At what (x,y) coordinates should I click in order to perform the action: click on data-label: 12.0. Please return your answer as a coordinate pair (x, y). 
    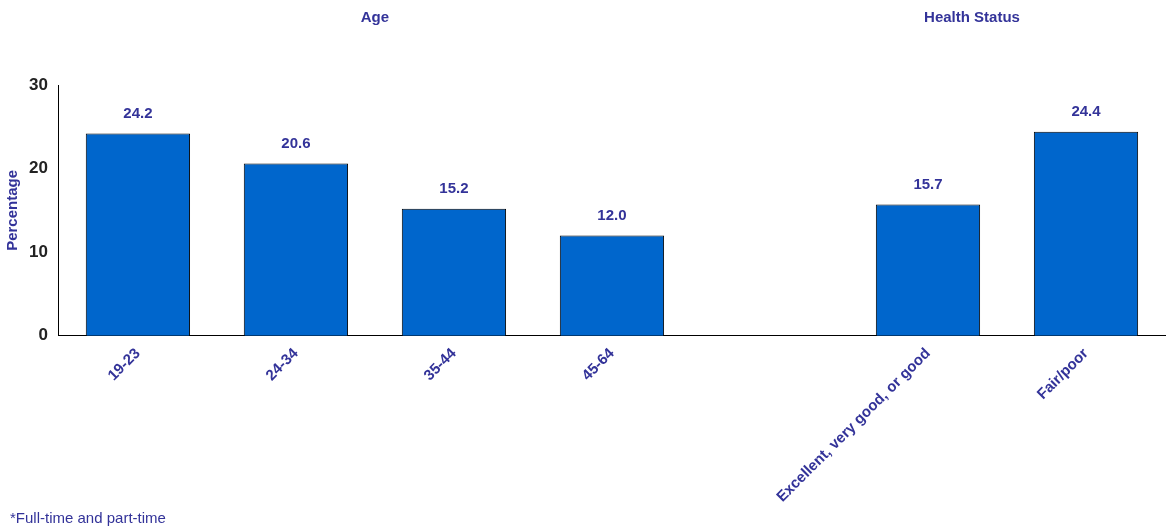
    Looking at the image, I should click on (612, 215).